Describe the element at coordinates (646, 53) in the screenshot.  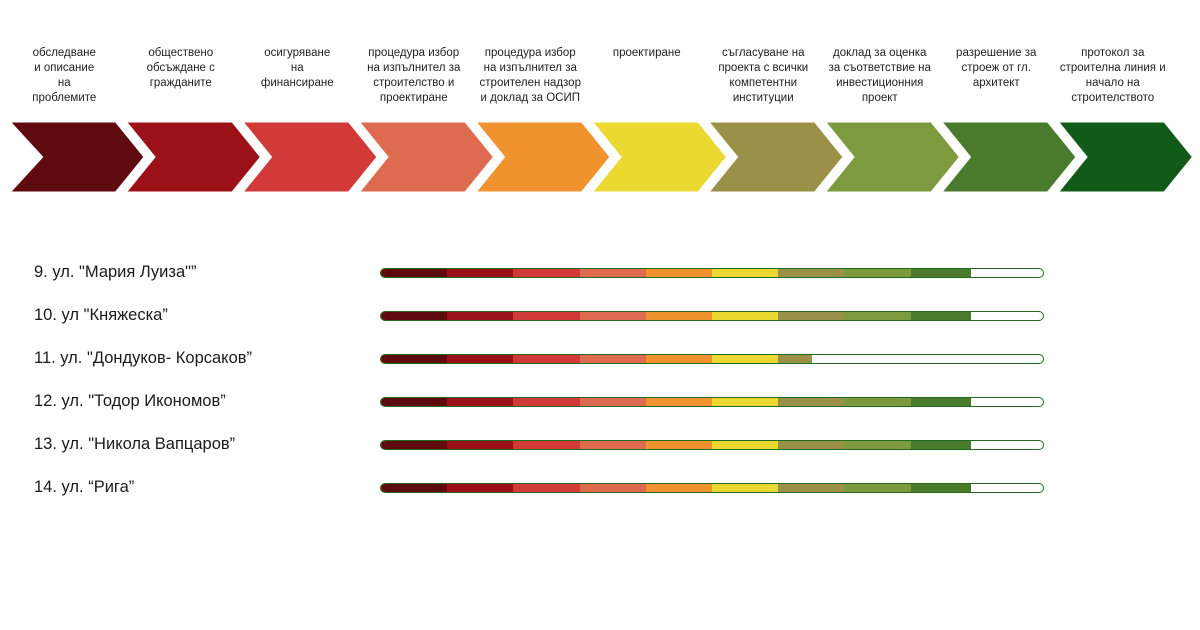
I see `stage-label-6: проектиране` at that location.